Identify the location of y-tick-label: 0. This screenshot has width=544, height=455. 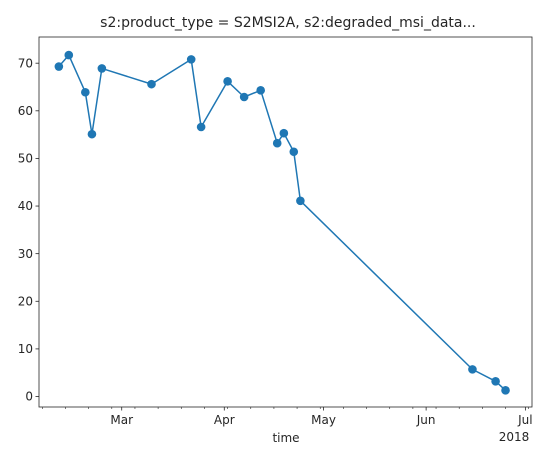
(29, 397).